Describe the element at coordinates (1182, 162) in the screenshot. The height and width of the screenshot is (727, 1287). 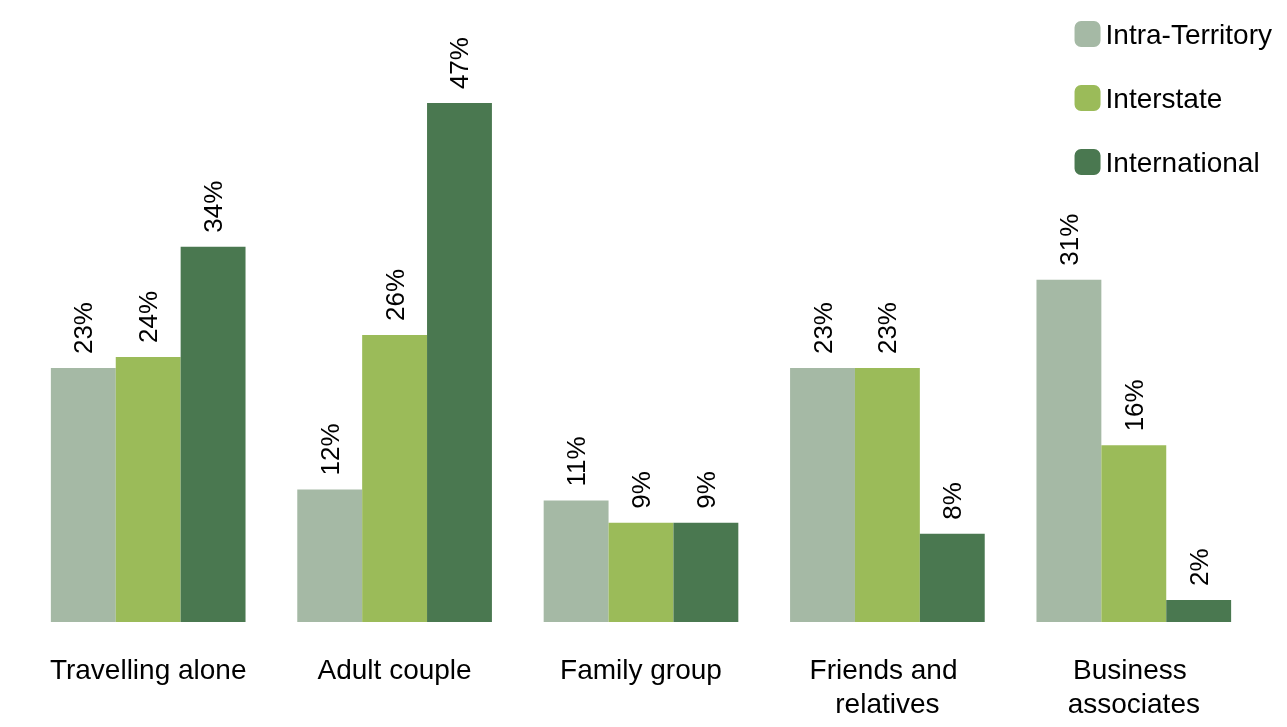
I see `legend-label: International` at that location.